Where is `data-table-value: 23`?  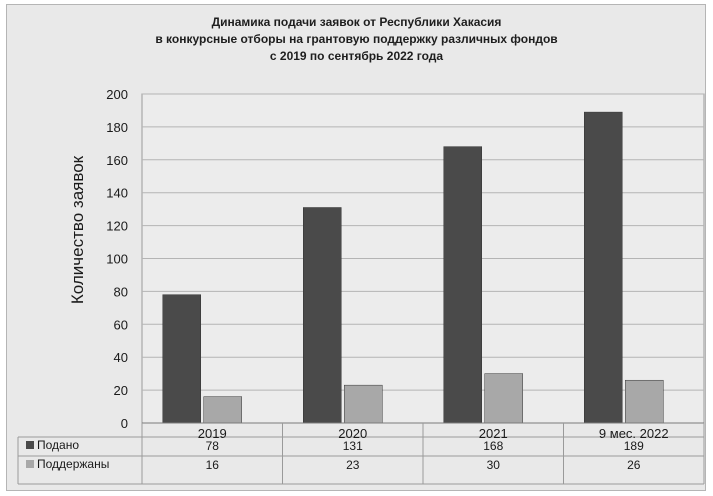 data-table-value: 23 is located at coordinates (353, 465).